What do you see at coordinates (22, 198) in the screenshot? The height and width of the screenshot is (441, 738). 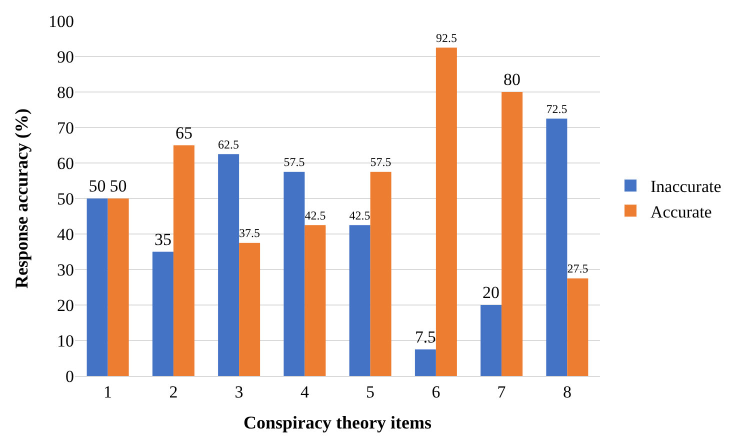 I see `y-axis-title: Response accuracy (%)` at bounding box center [22, 198].